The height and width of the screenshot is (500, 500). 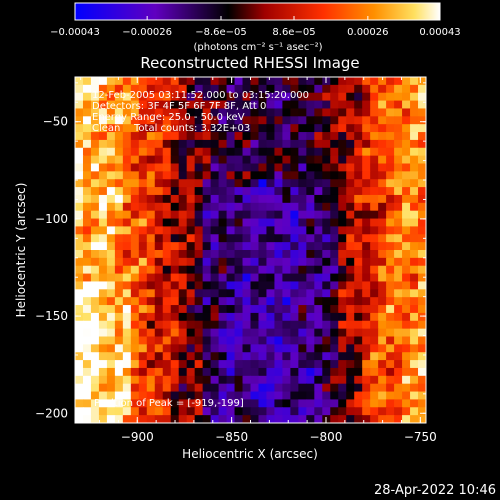 I want to click on colorbar, so click(x=257, y=11).